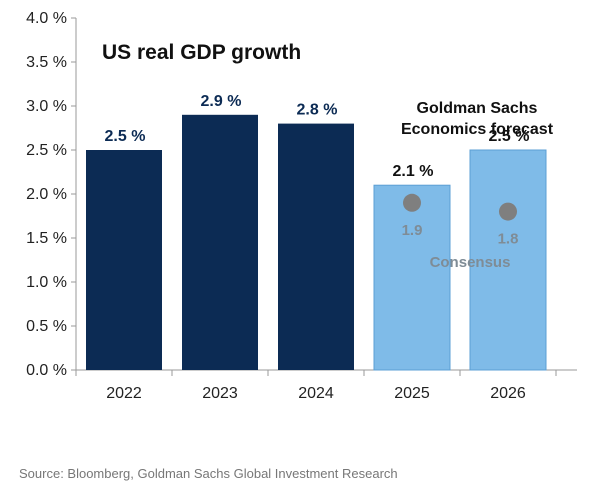 This screenshot has height=492, width=595. Describe the element at coordinates (477, 108) in the screenshot. I see `forecast-annotation-line: Goldman Sachs` at that location.